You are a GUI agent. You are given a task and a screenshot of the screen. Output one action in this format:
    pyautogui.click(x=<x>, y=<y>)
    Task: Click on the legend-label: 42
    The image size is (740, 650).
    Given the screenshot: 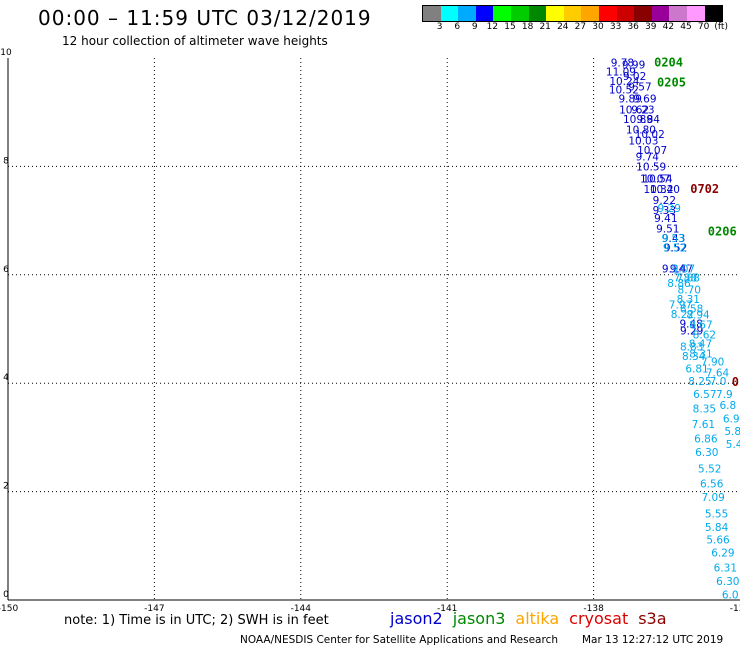 What is the action you would take?
    pyautogui.click(x=668, y=27)
    